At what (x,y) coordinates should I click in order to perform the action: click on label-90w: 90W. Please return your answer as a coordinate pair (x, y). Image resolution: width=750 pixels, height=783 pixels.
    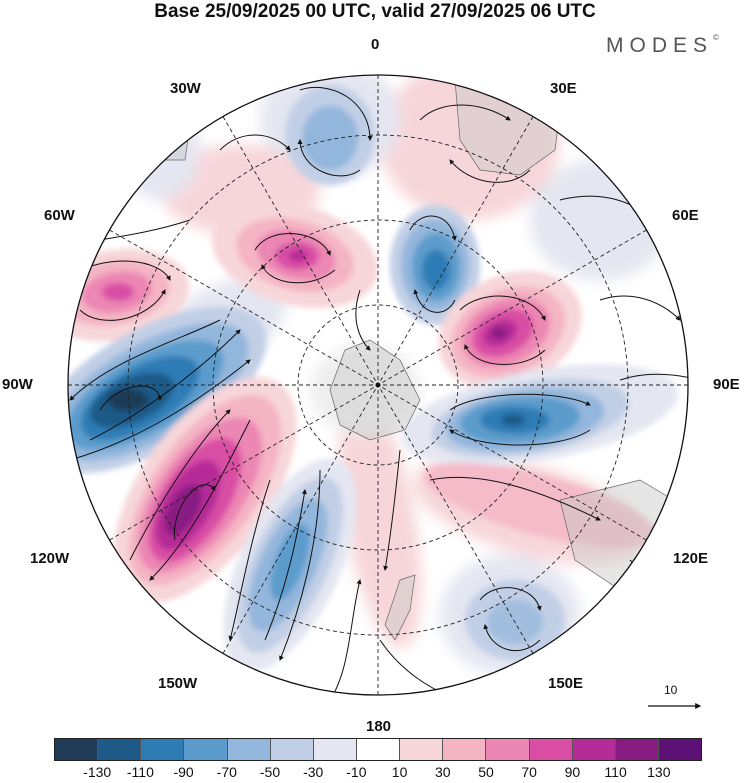
    Looking at the image, I should click on (17, 384).